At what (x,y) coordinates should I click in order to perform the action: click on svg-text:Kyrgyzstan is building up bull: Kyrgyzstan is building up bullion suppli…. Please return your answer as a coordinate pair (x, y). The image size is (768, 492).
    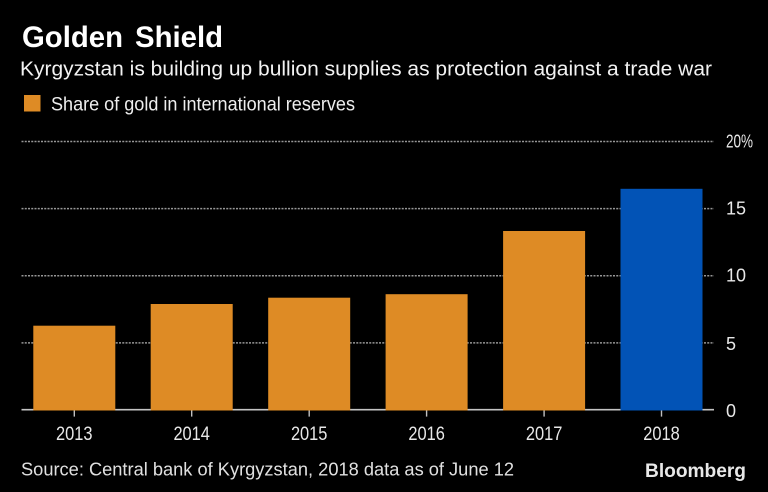
    Looking at the image, I should click on (366, 69).